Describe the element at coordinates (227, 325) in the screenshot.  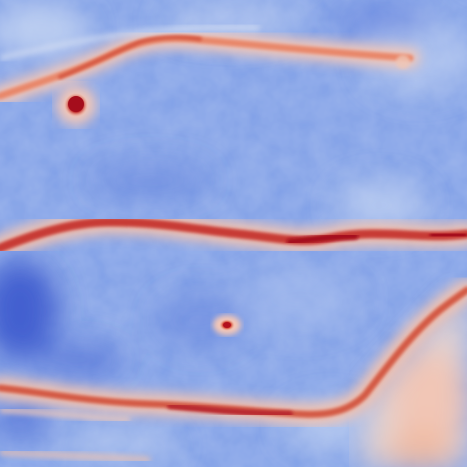
I see `small-red-spot-center` at that location.